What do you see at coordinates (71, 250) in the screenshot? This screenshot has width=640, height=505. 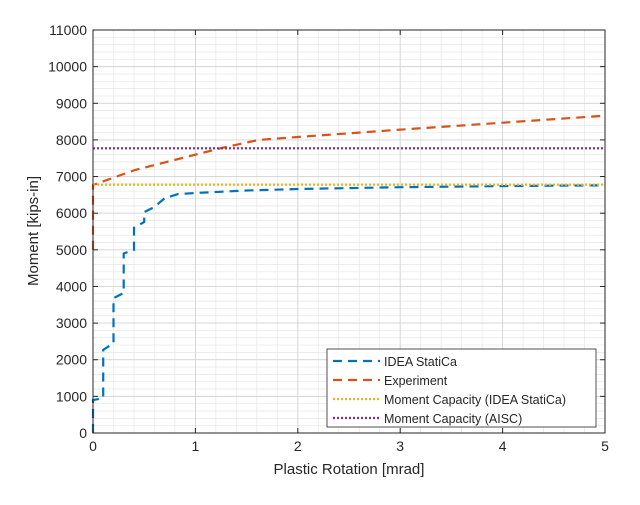 I see `y-tick-label: 5000` at bounding box center [71, 250].